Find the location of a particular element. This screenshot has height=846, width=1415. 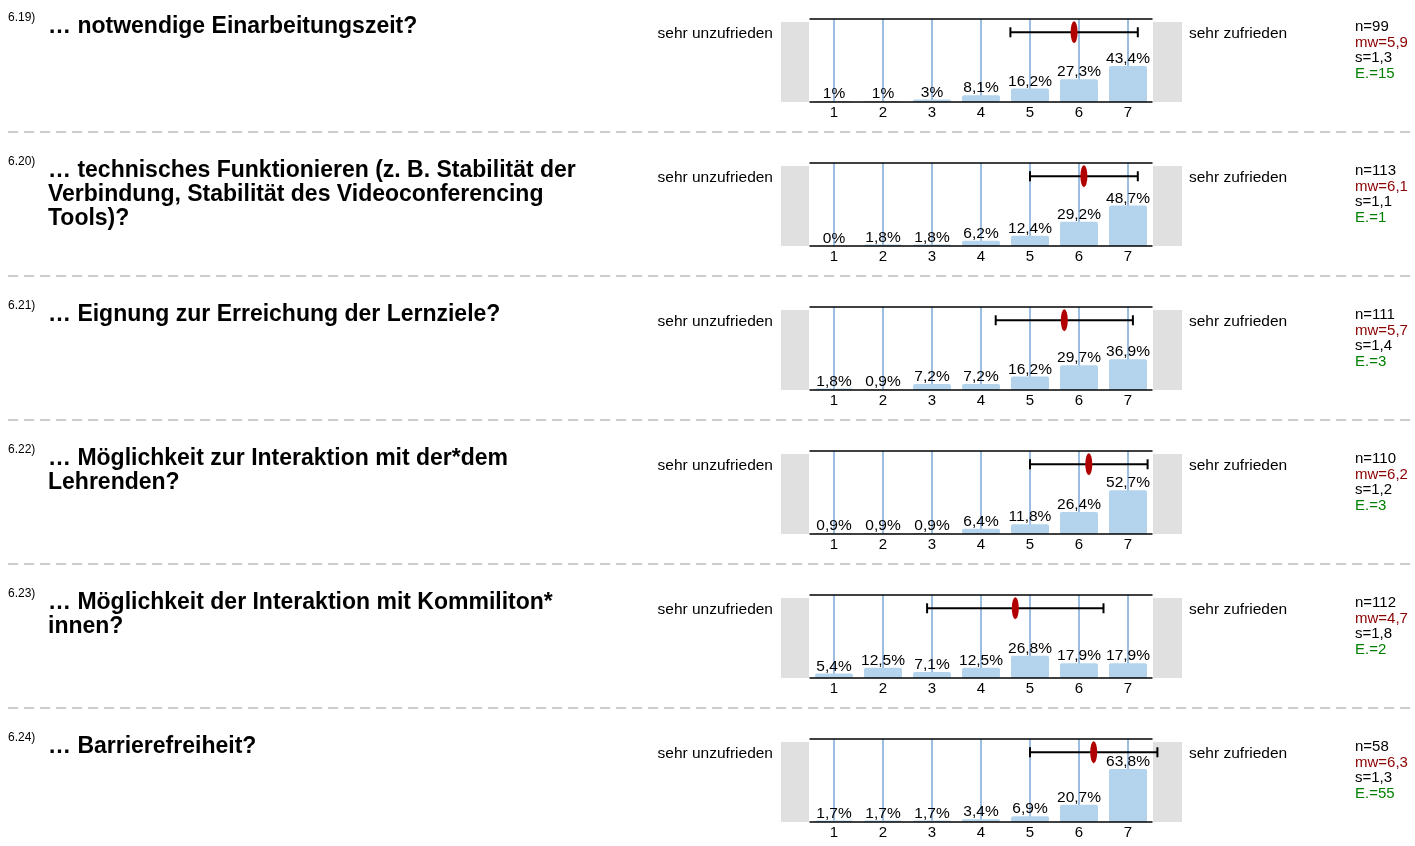

text: … Eignung zur Erreichung der Lernziele? is located at coordinates (274, 313).